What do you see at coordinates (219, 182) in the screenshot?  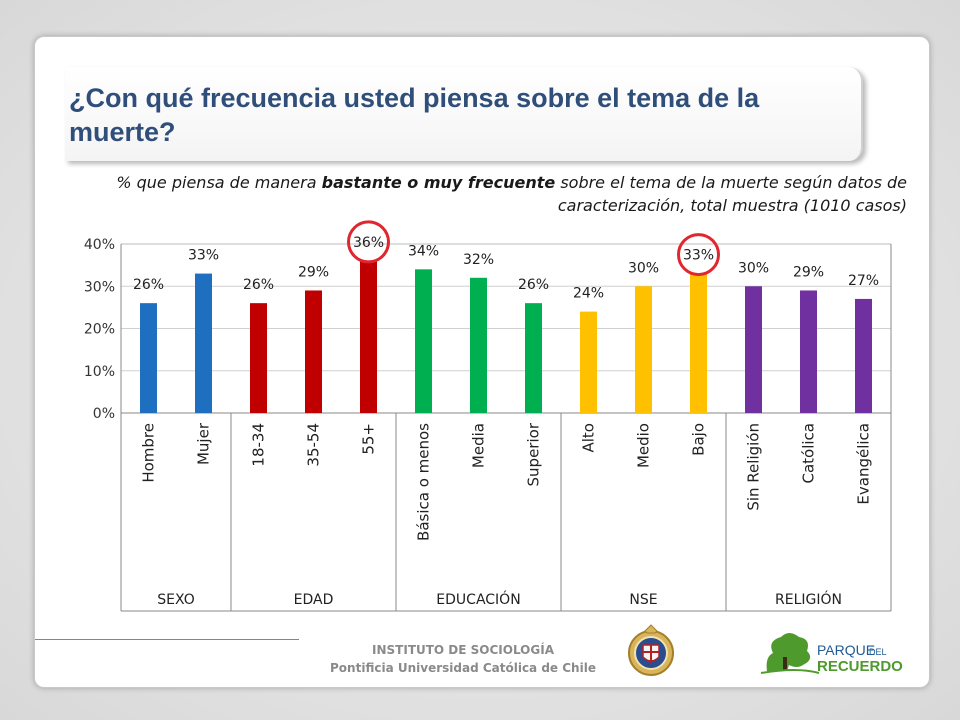 I see `subtitle-part1: % que piensa de manera` at bounding box center [219, 182].